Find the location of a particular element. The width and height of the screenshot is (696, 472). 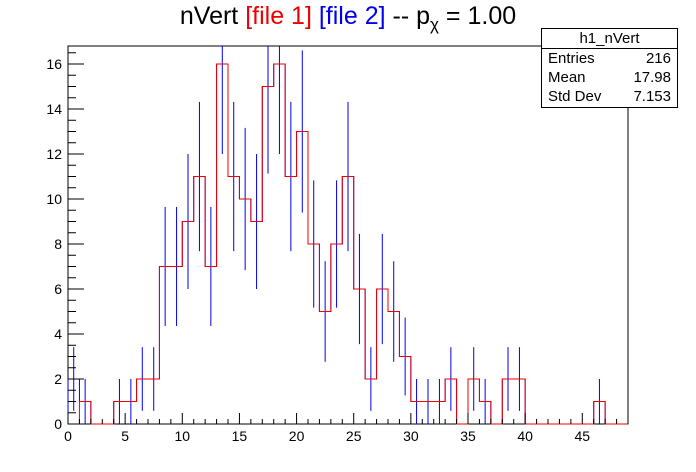

title-chi: χ is located at coordinates (434, 24).